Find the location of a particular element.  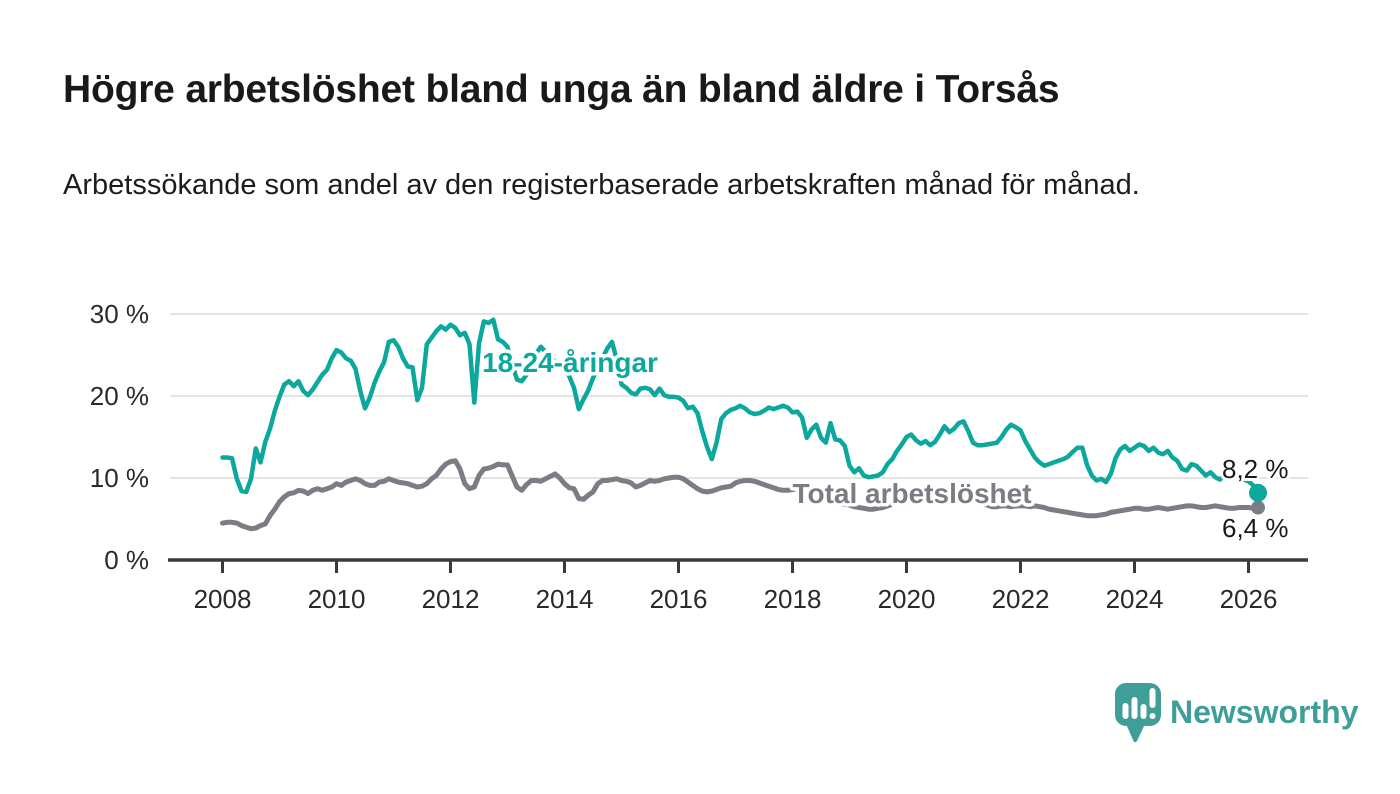

total-series-line is located at coordinates (740, 495).